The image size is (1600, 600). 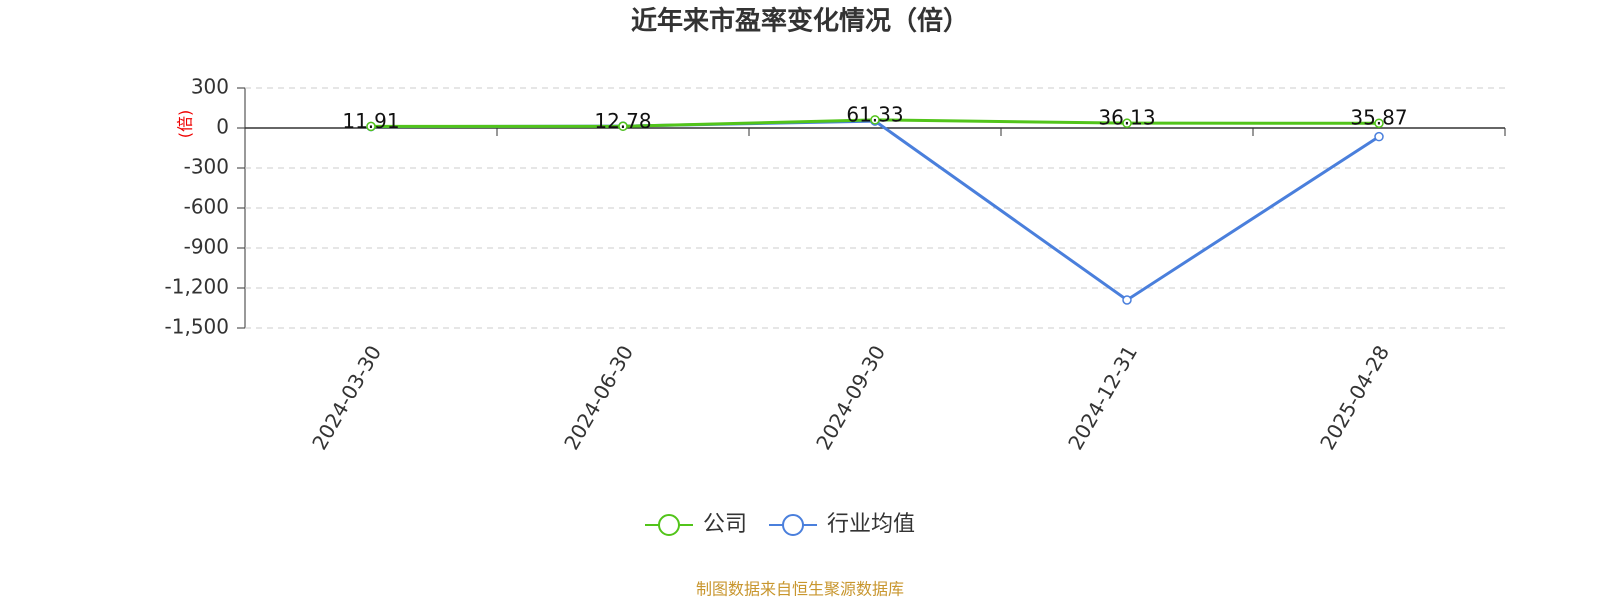 I want to click on data-label: 11.91, so click(x=370, y=121).